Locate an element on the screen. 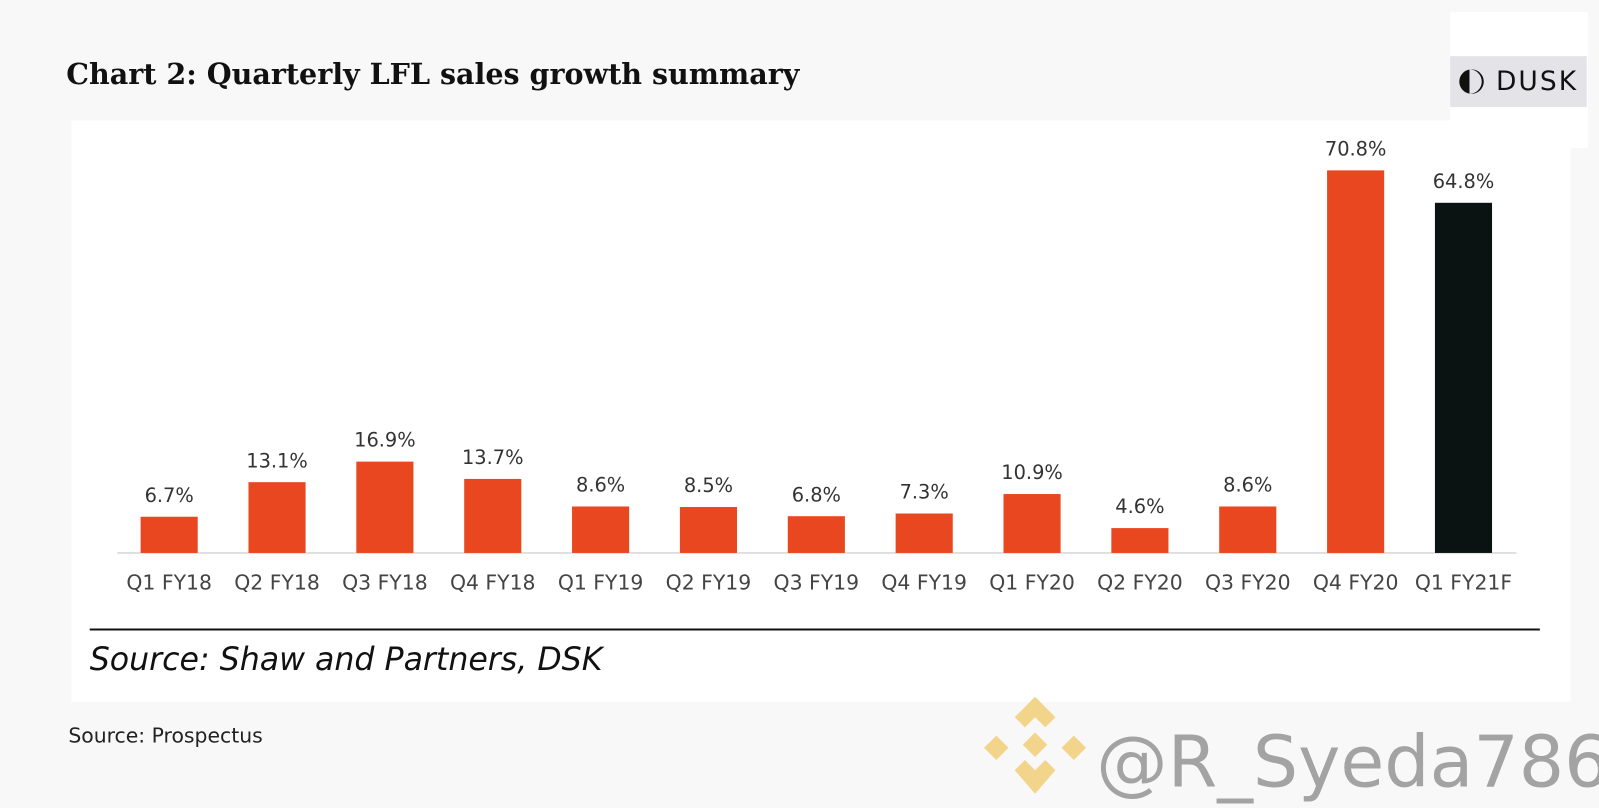 The width and height of the screenshot is (1599, 808). x-tick-label: Q2 FY20 is located at coordinates (1140, 583).